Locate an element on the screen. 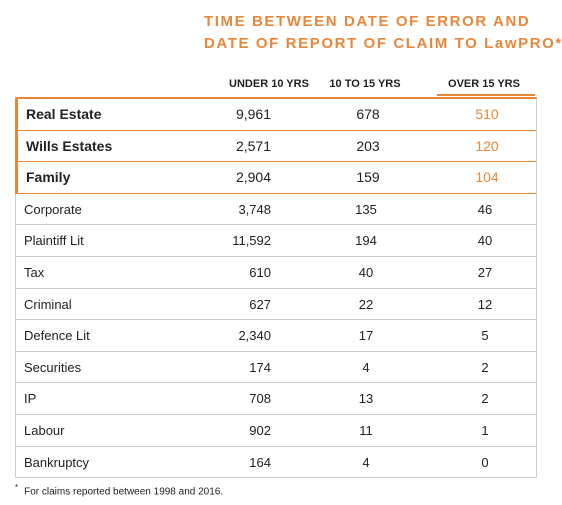 The image size is (562, 505). cell-value: 1 is located at coordinates (485, 430).